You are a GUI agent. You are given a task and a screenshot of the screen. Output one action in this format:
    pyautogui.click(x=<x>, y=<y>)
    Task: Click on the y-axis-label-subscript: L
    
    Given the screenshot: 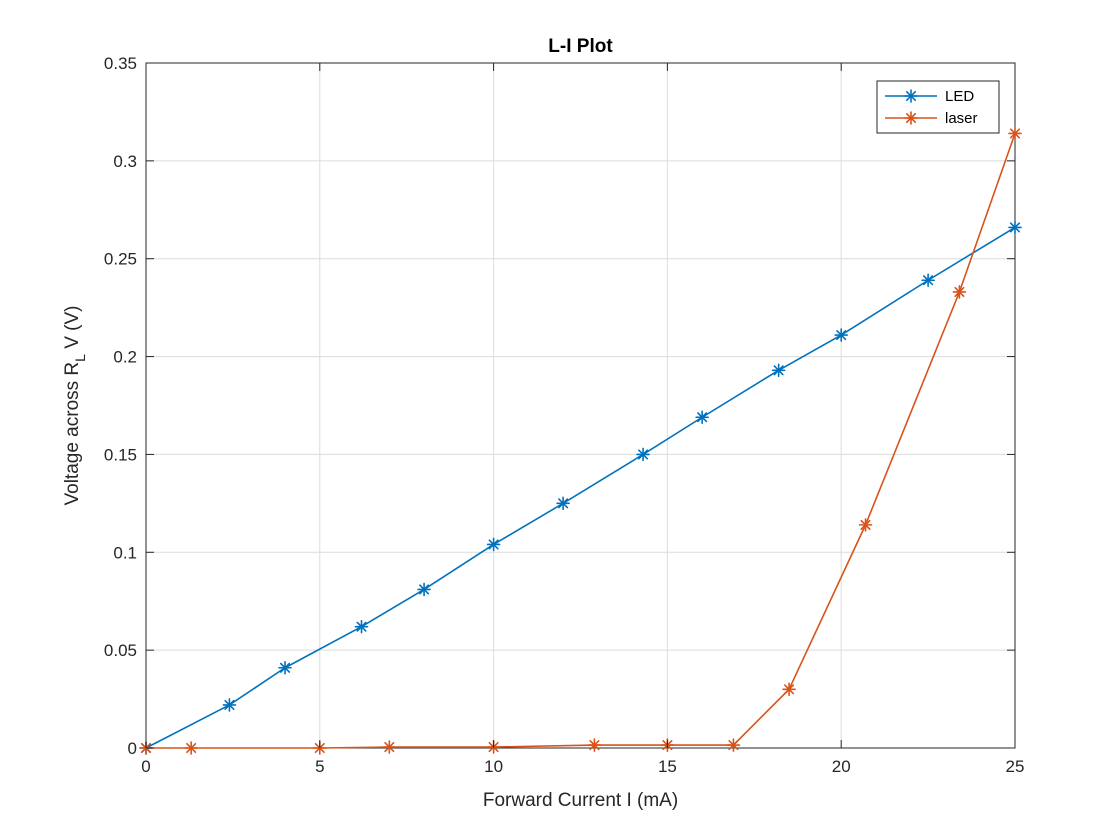 What is the action you would take?
    pyautogui.click(x=80, y=358)
    